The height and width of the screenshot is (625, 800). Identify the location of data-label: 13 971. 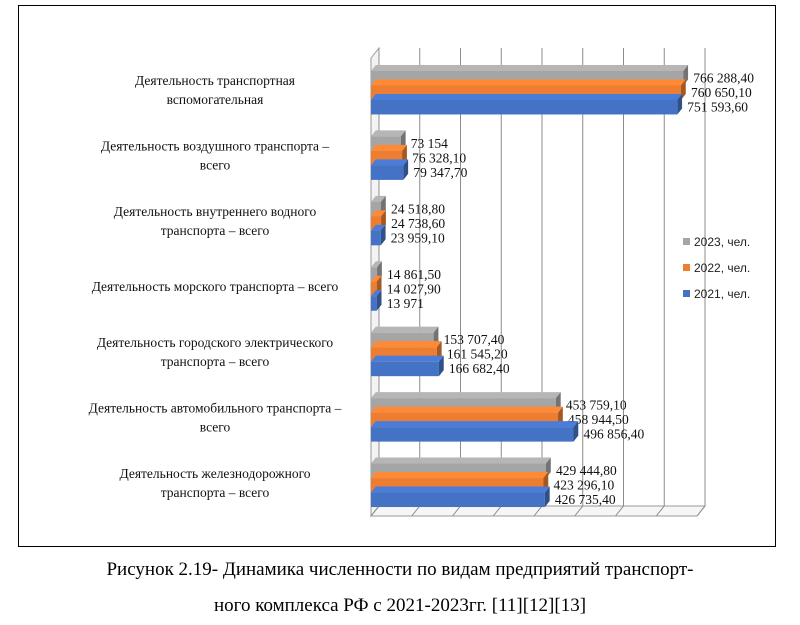
(405, 303).